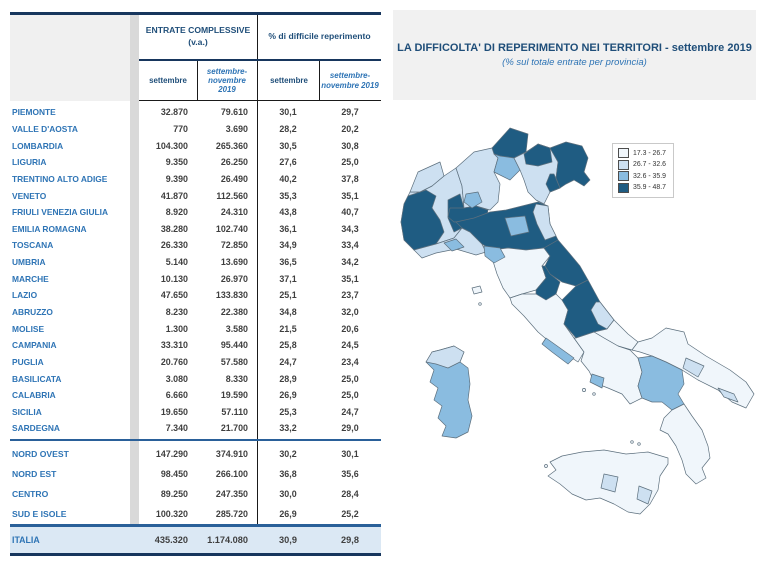 This screenshot has width=768, height=562. Describe the element at coordinates (649, 153) in the screenshot. I see `legend-label: 17.3 - 26.7` at that location.